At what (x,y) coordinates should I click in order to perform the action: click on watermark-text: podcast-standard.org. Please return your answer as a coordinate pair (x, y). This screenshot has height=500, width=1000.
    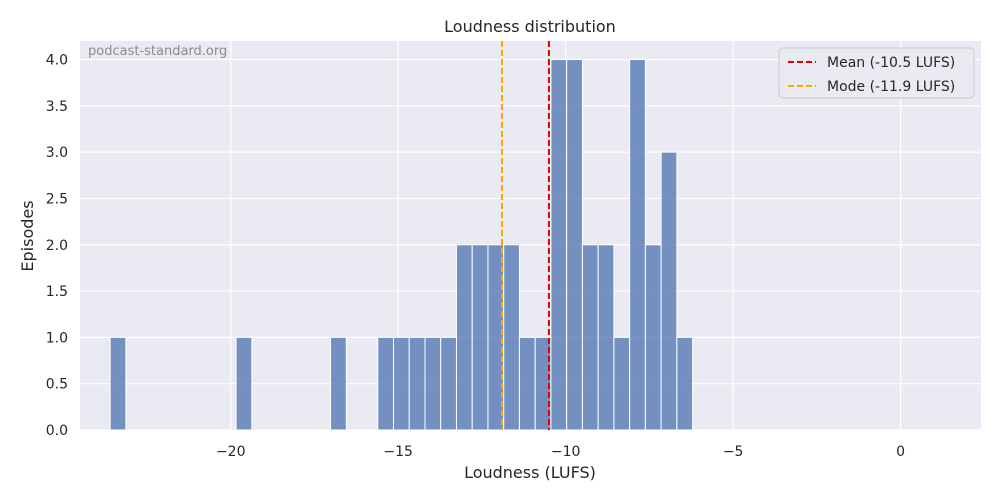
    Looking at the image, I should click on (157, 51).